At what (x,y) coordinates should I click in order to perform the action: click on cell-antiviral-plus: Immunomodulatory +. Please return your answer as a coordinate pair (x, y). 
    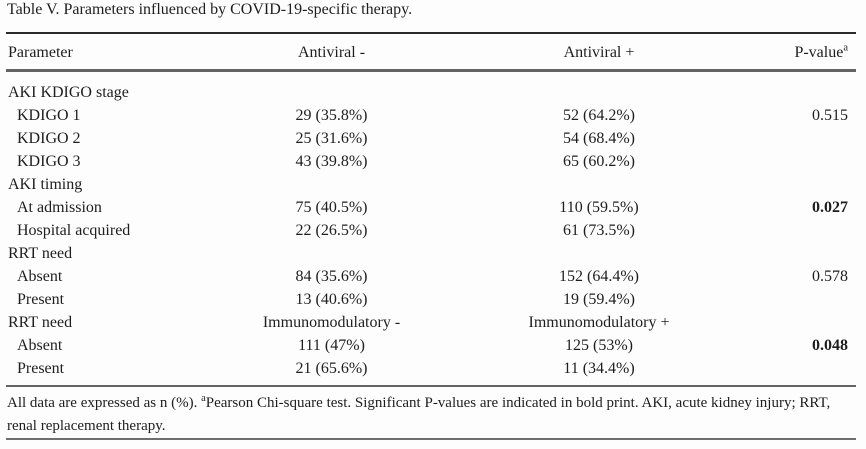
    Looking at the image, I should click on (599, 322).